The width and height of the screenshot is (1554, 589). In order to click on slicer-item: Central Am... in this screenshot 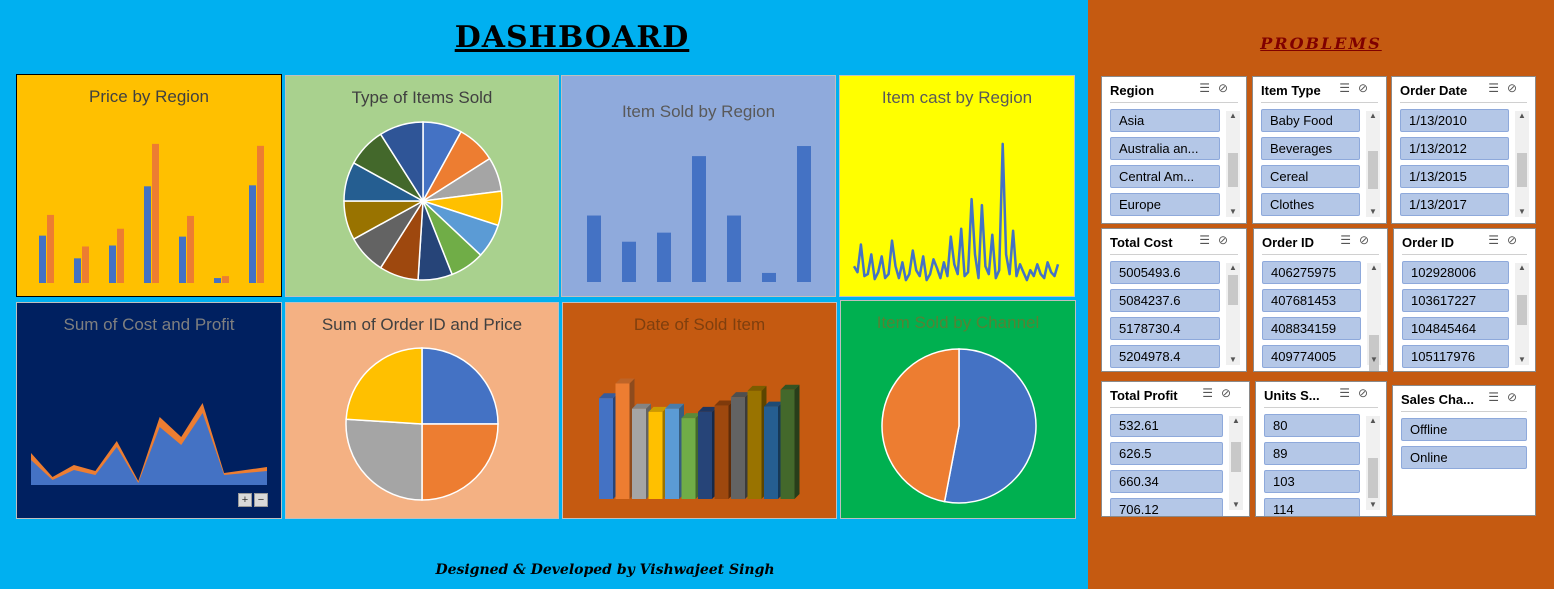, I will do `click(1165, 176)`.